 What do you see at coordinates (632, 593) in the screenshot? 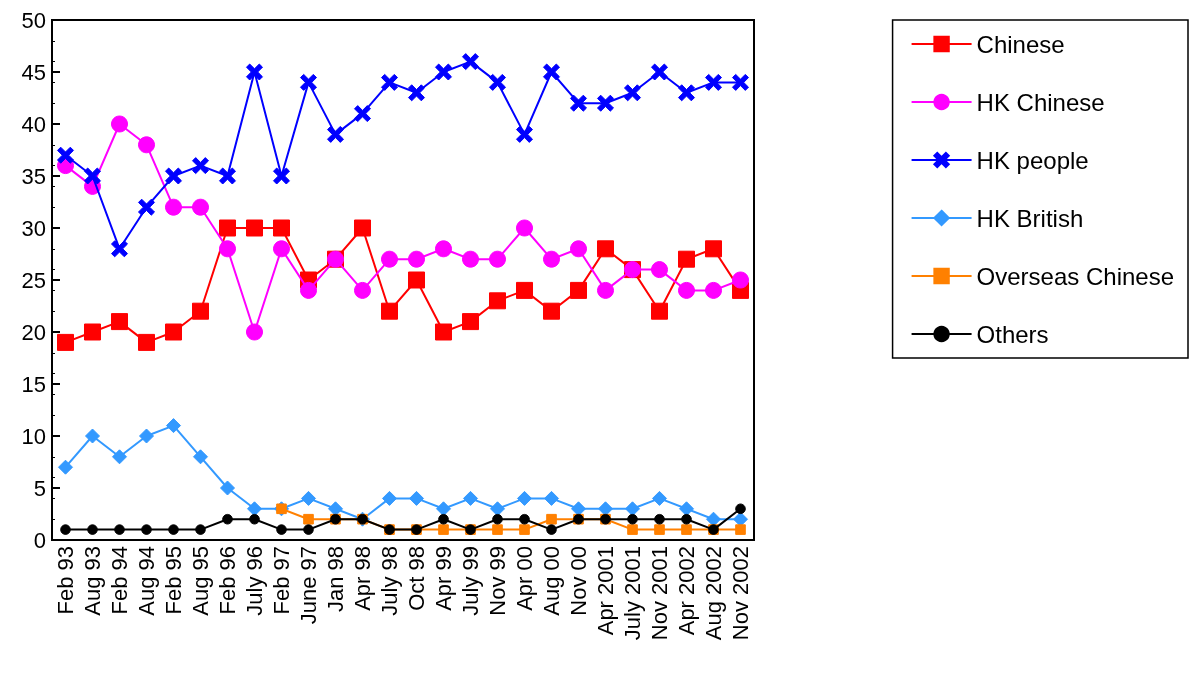
I see `x-tick-label: July 2001` at bounding box center [632, 593].